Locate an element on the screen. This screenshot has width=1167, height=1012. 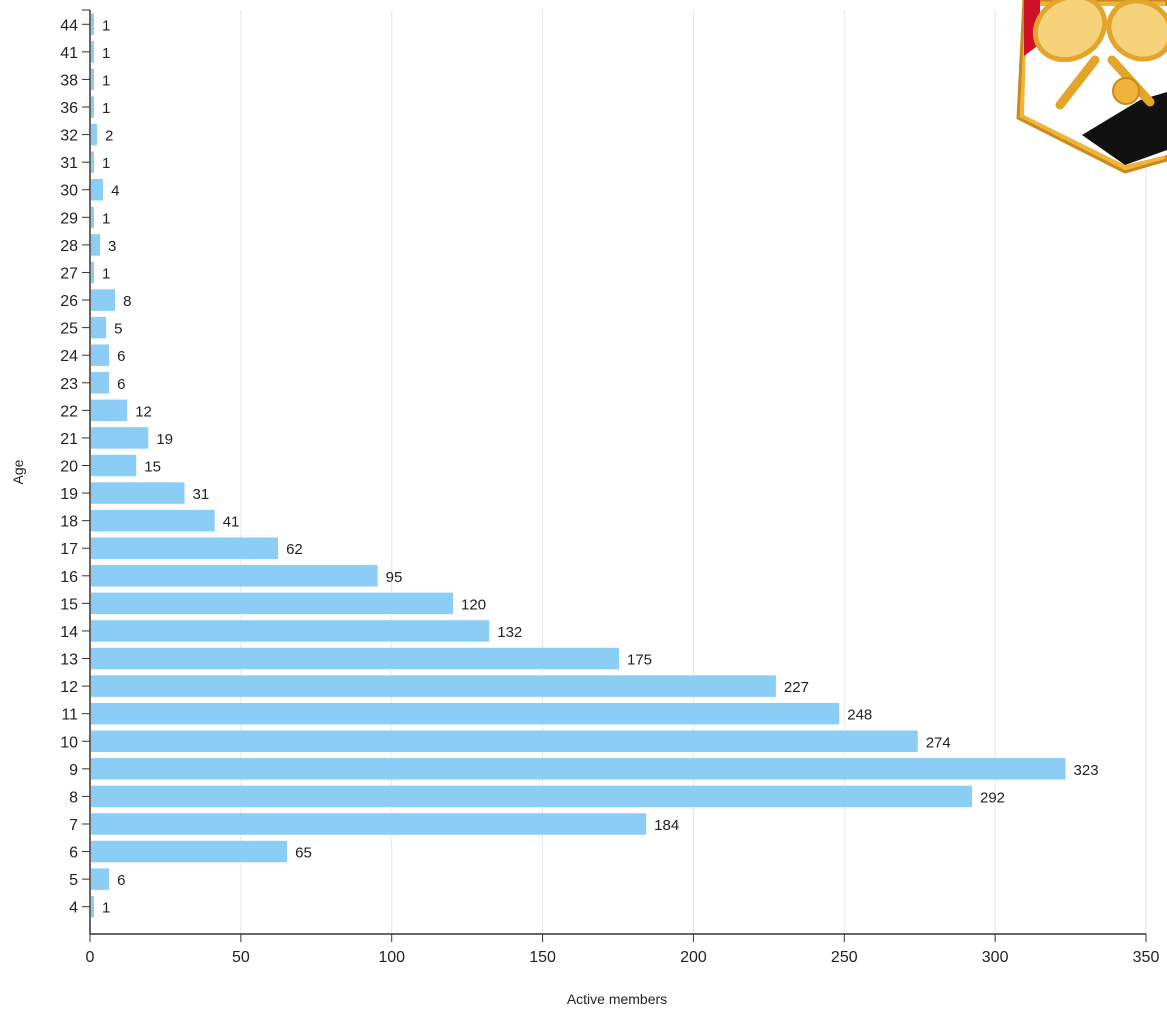
data-label: 65 is located at coordinates (303, 853).